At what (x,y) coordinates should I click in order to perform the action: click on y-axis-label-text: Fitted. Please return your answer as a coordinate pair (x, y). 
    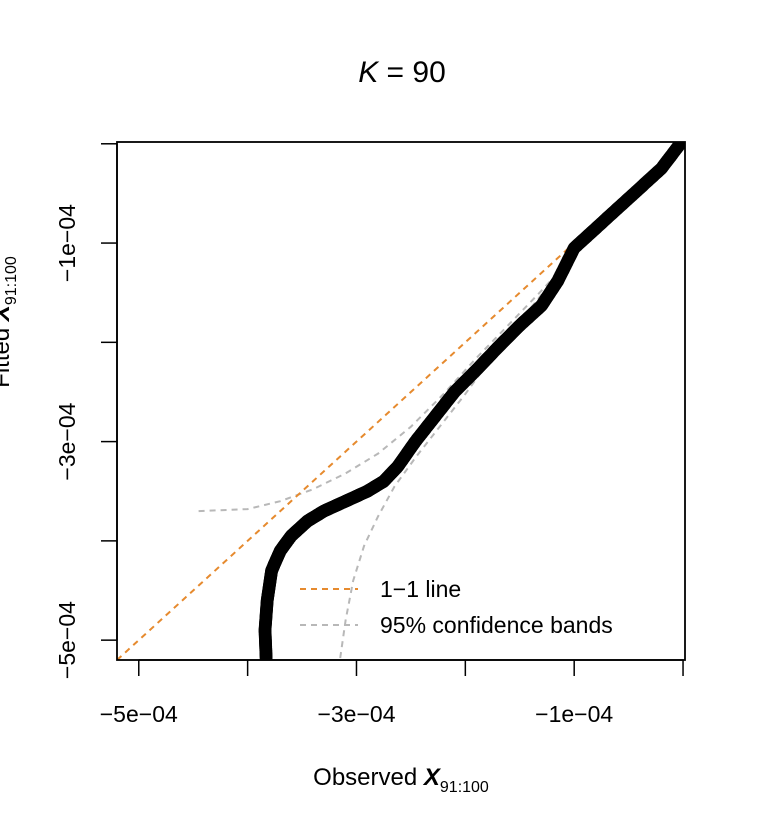
    Looking at the image, I should click on (7, 354).